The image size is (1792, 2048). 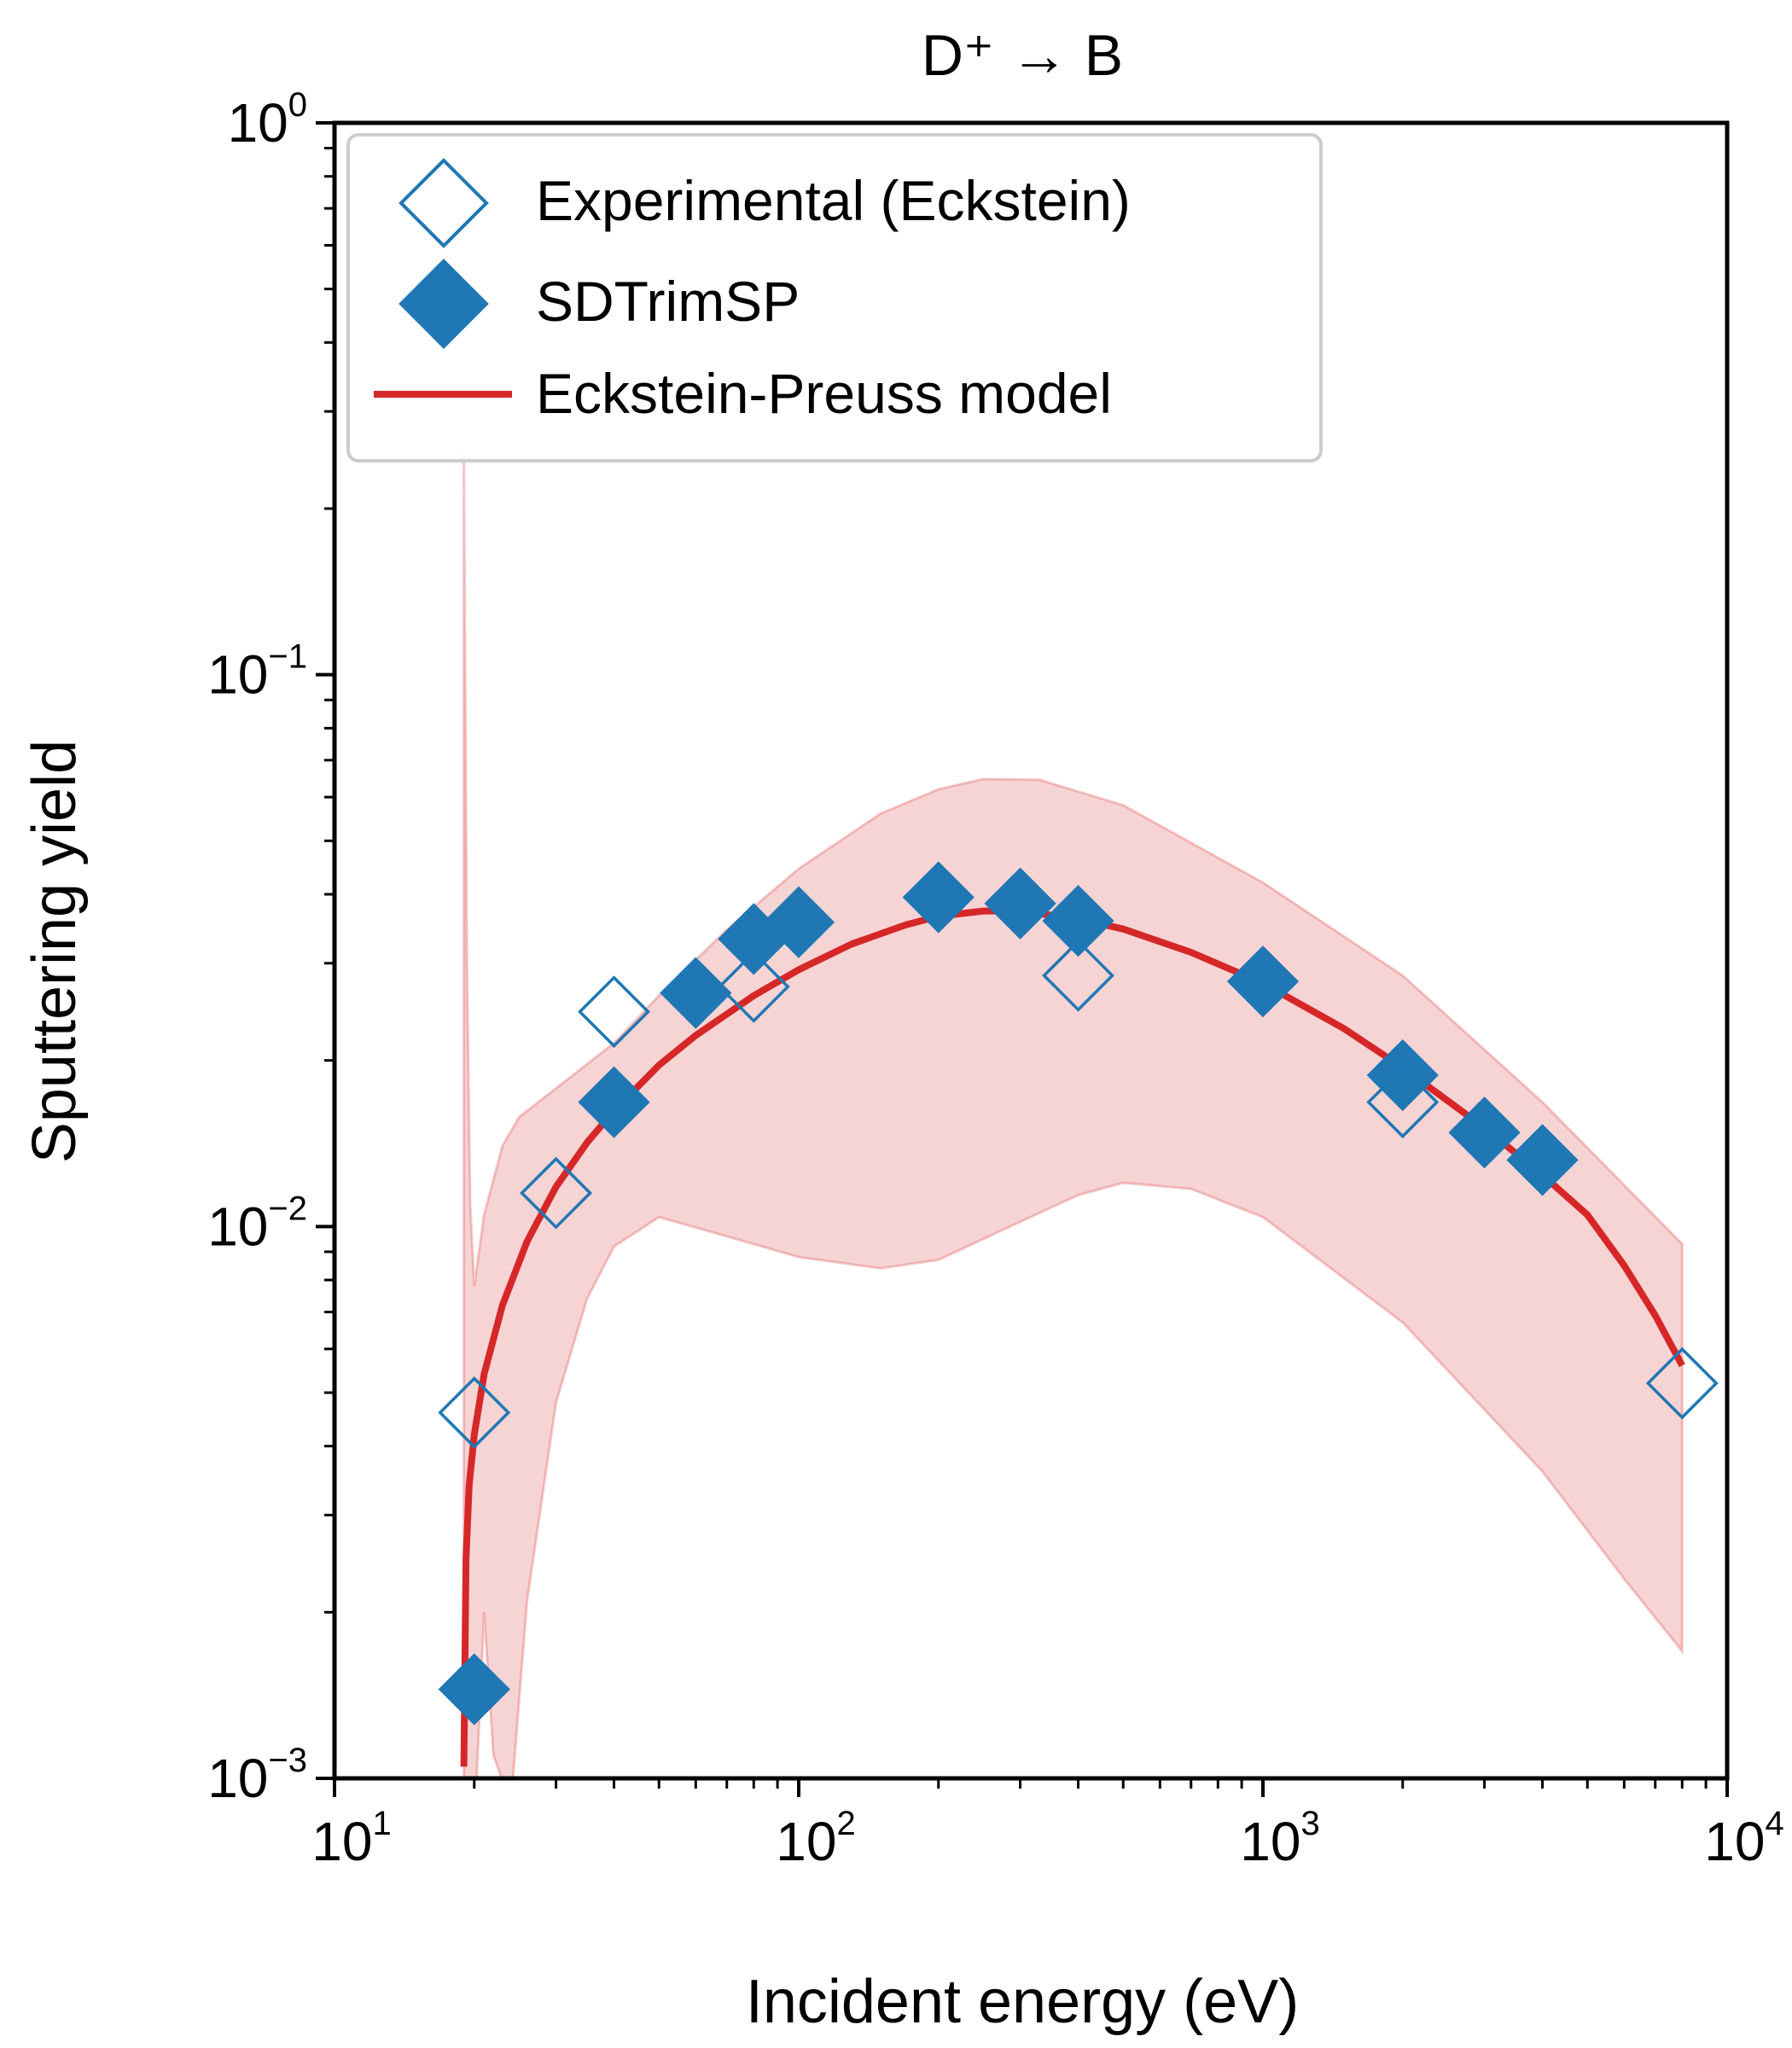 I want to click on y-tick-label: 10⁻², so click(x=257, y=1223).